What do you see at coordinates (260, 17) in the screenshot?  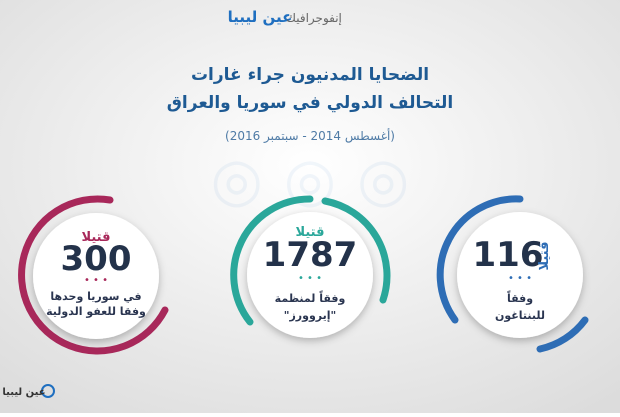 I see `brand: عين ليبيا` at bounding box center [260, 17].